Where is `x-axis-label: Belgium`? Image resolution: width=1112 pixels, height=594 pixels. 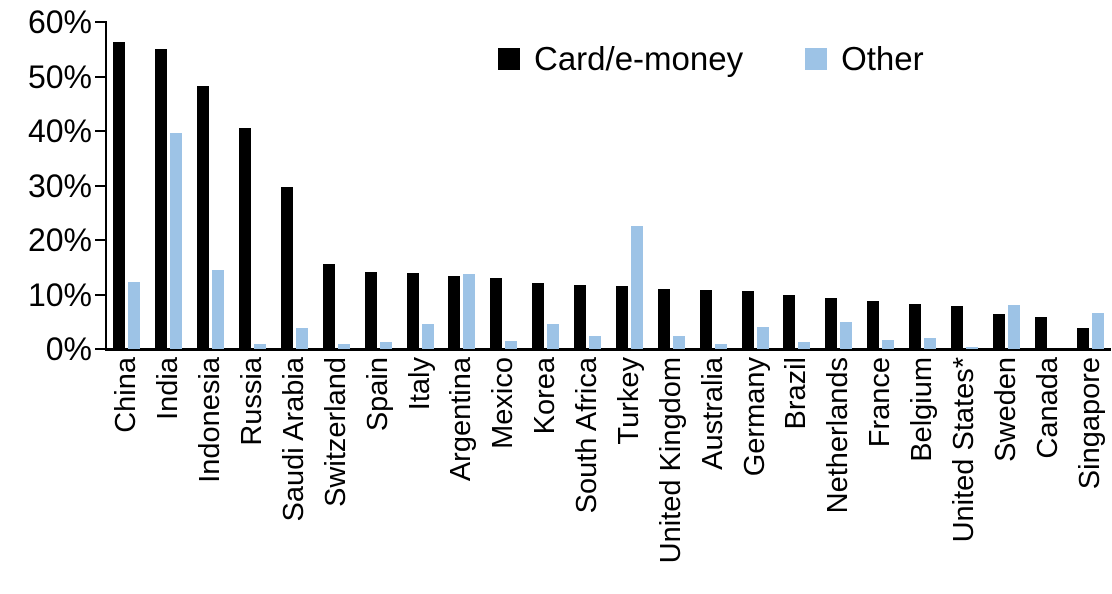
x-axis-label: Belgium is located at coordinates (922, 409).